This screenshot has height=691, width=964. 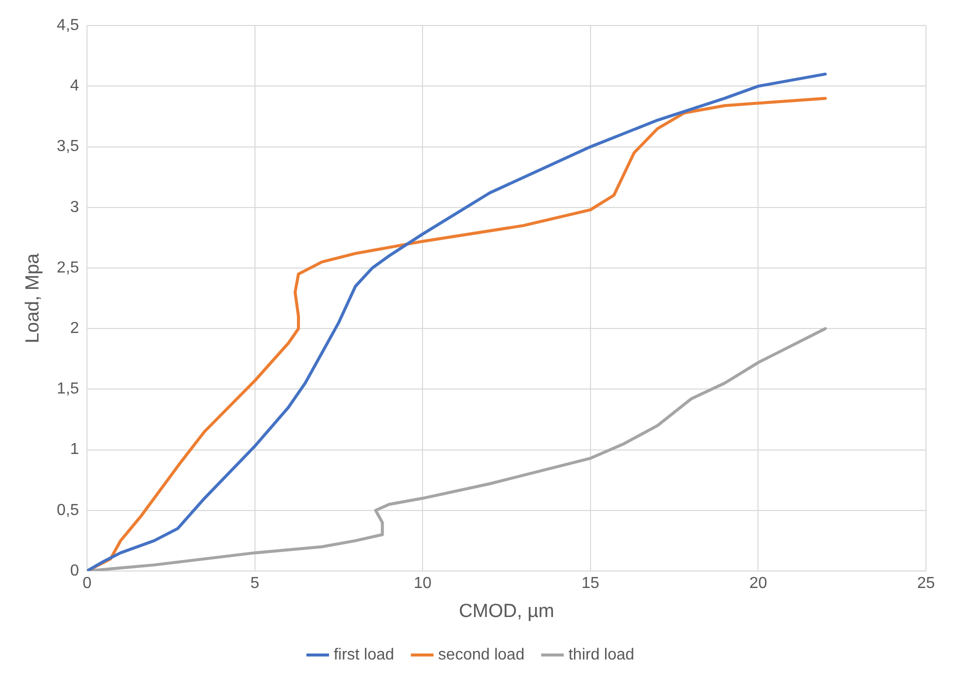 I want to click on y-tick-label: 4,5, so click(x=68, y=25).